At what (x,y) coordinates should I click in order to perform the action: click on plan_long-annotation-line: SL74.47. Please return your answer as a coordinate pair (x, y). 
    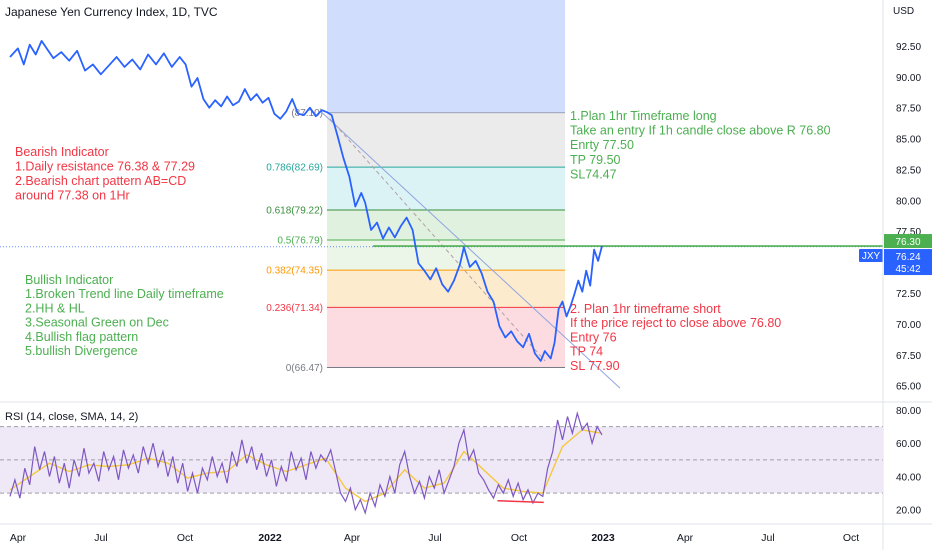
    Looking at the image, I should click on (593, 174).